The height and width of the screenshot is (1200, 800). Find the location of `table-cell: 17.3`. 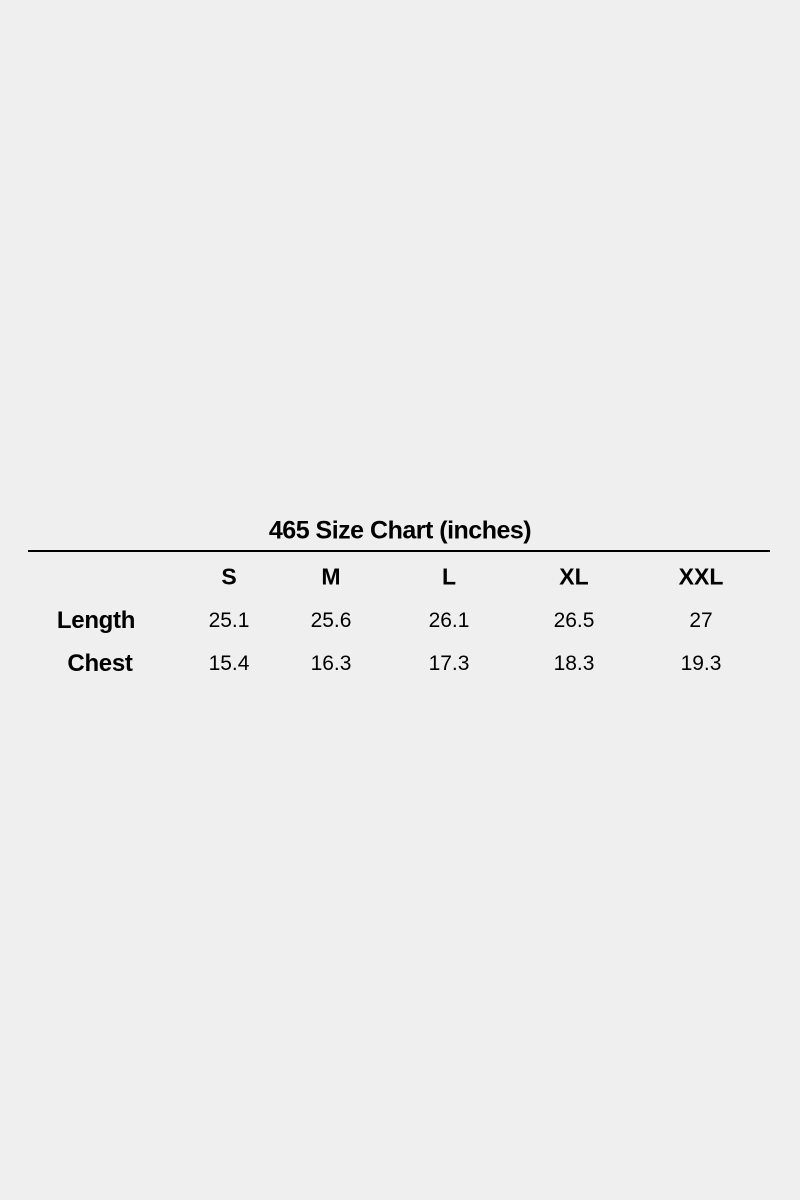

table-cell: 17.3 is located at coordinates (449, 663).